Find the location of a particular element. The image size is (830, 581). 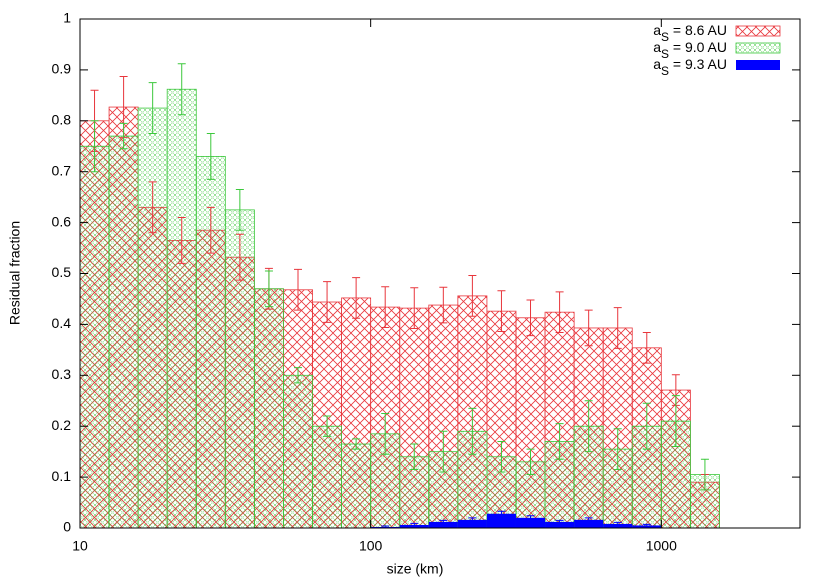

y-tick-label: 0.1 is located at coordinates (62, 476).